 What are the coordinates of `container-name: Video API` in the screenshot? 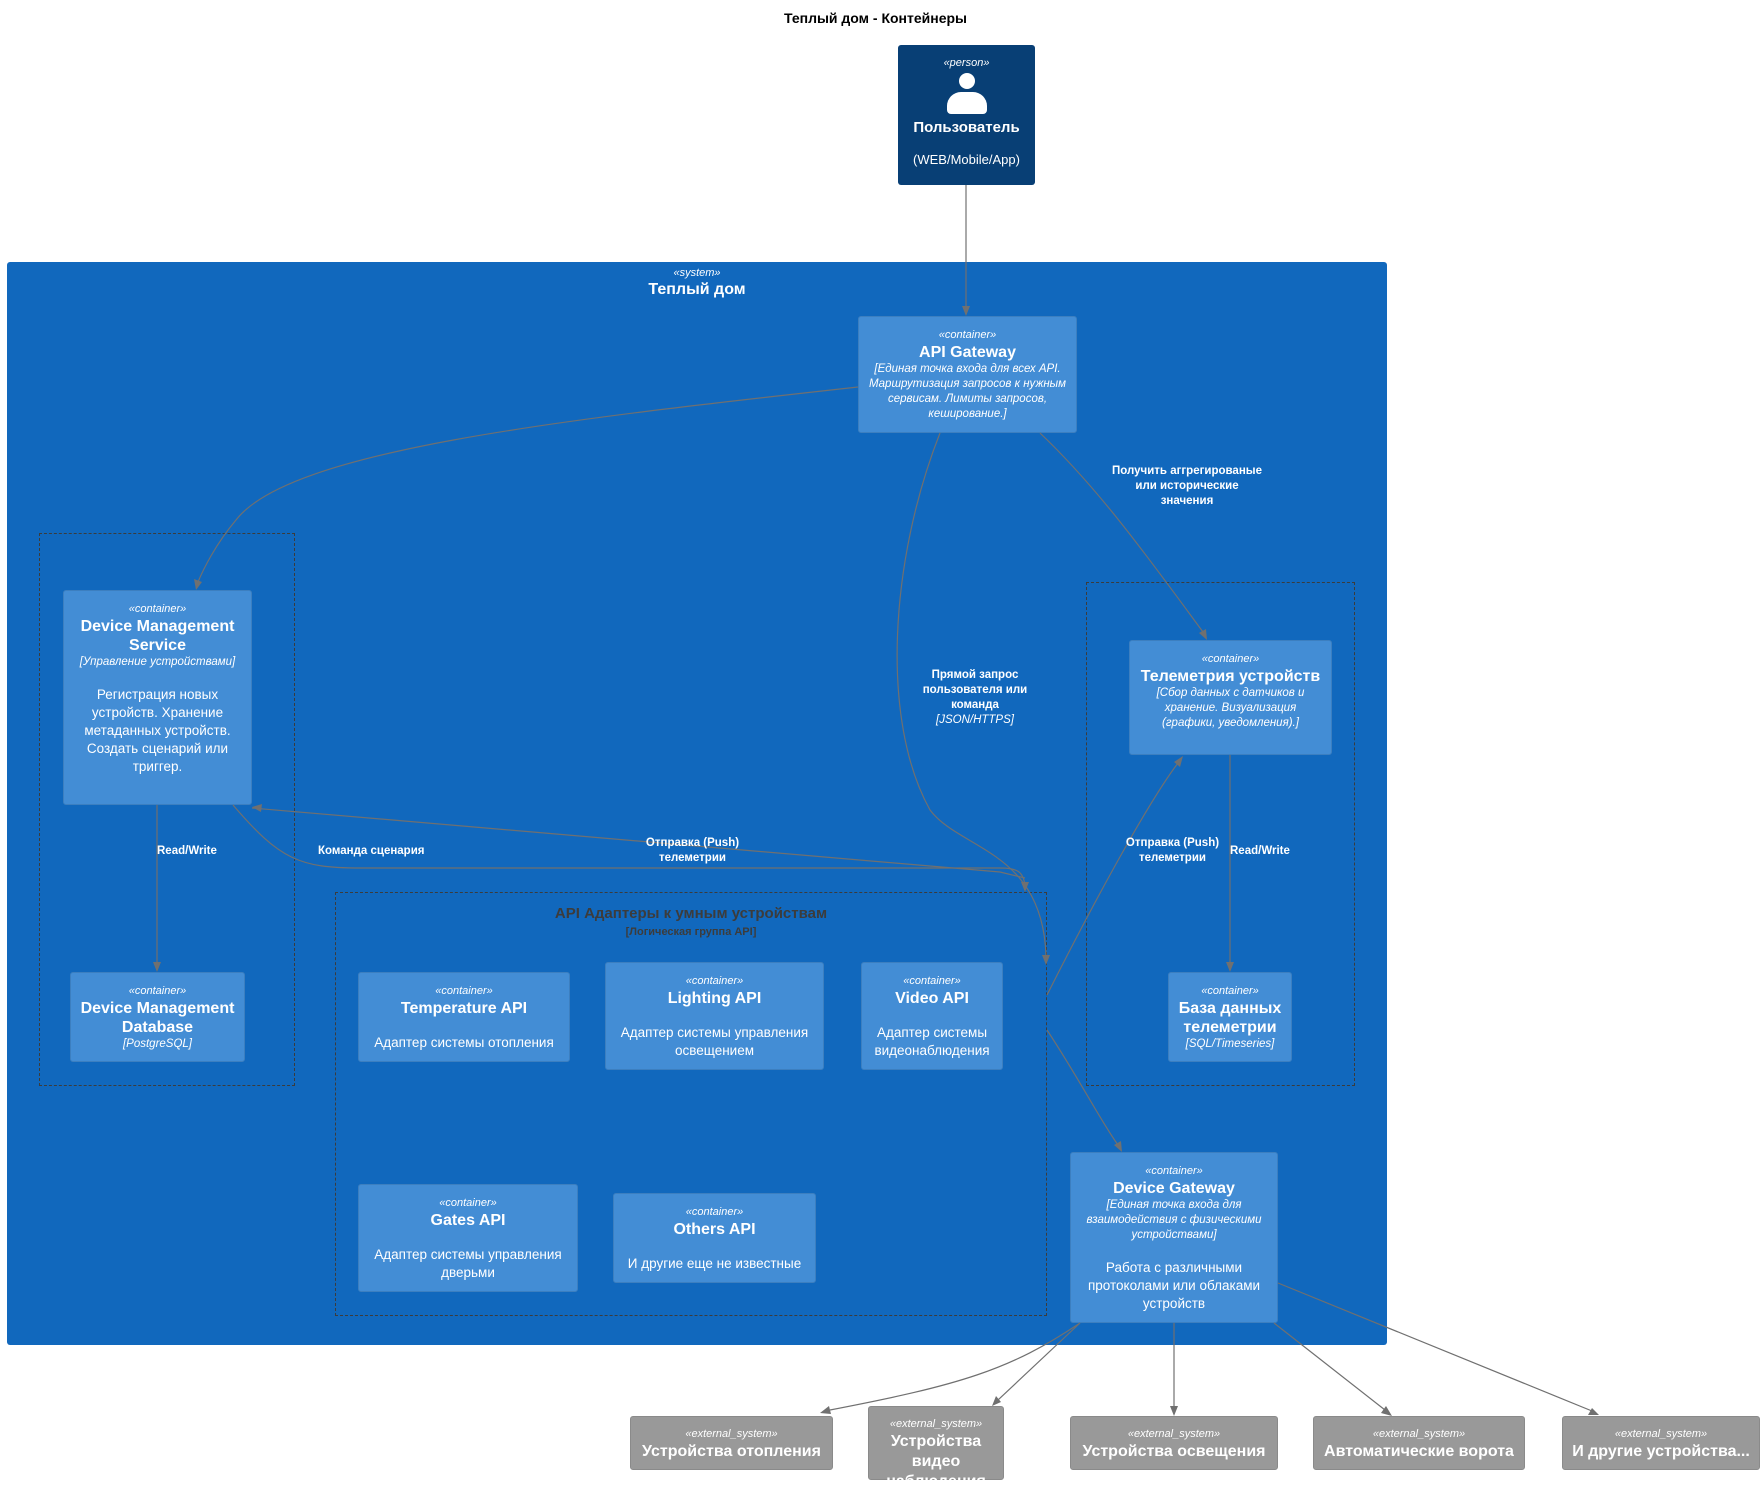 It's located at (932, 998).